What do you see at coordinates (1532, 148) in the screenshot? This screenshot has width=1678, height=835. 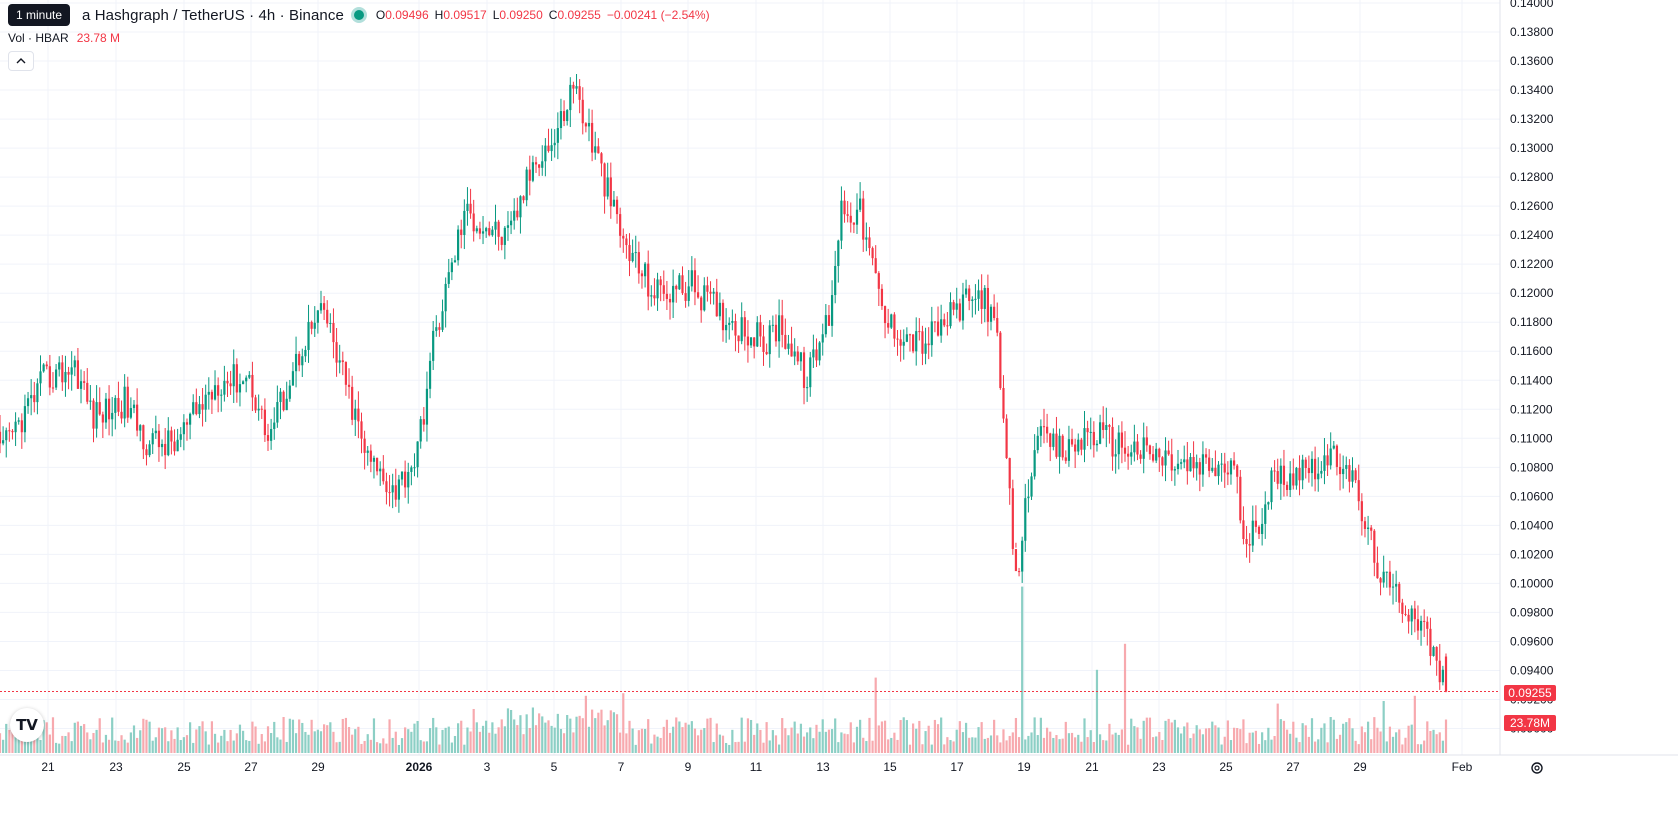 I see `price-tick-label: 0.13000` at bounding box center [1532, 148].